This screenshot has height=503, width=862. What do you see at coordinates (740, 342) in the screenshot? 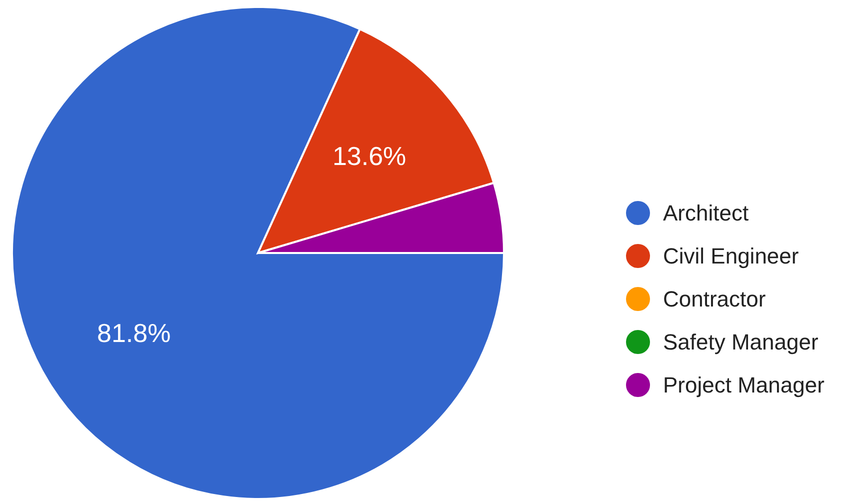
I see `legend-label: Safety Manager` at bounding box center [740, 342].